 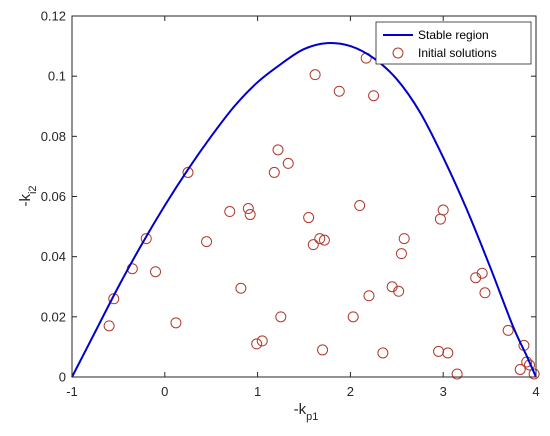 I want to click on legend-box, so click(x=453, y=43).